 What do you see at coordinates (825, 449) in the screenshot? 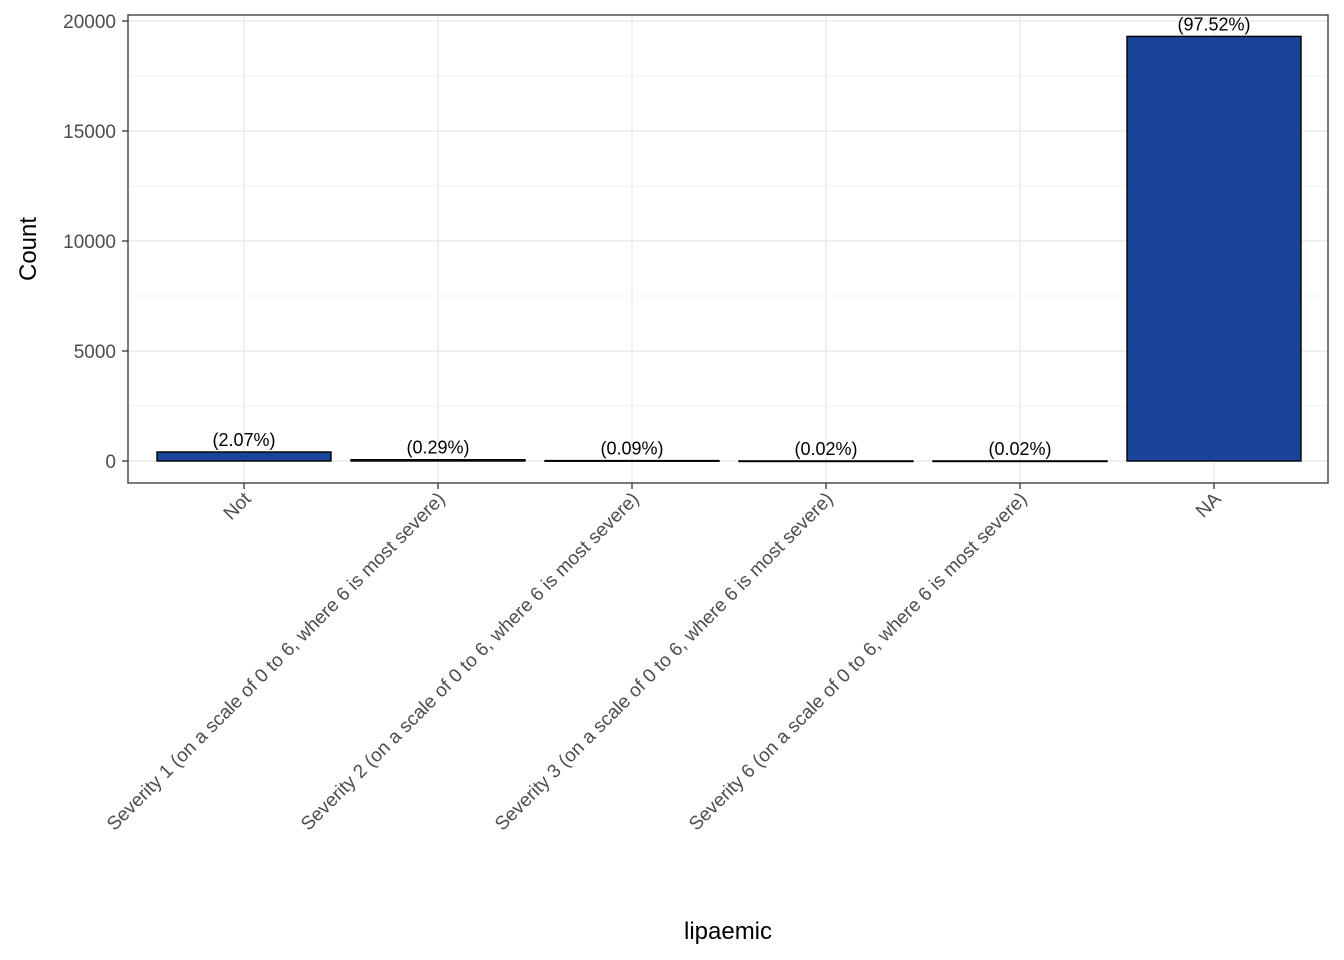
I see `bar-label-3: (0.02%)` at bounding box center [825, 449].